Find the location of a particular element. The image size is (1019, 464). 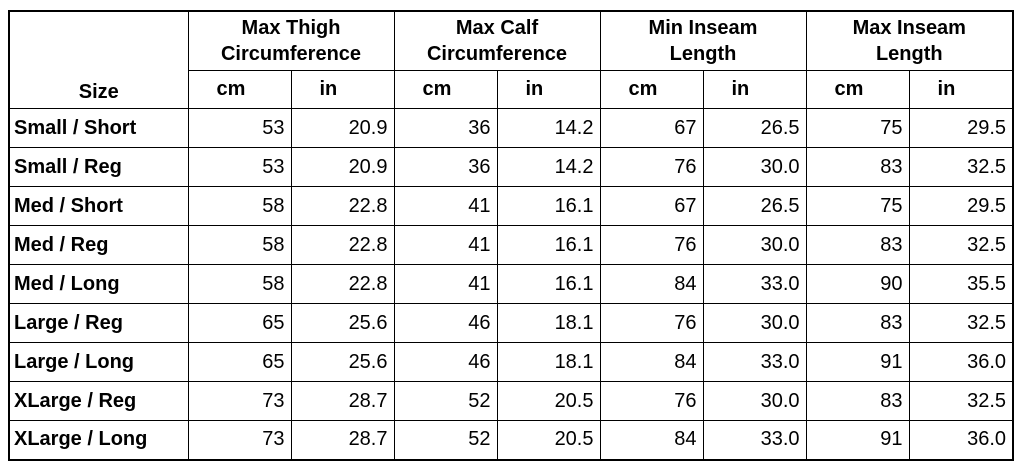

size-cell: Large / Long is located at coordinates (98, 362).